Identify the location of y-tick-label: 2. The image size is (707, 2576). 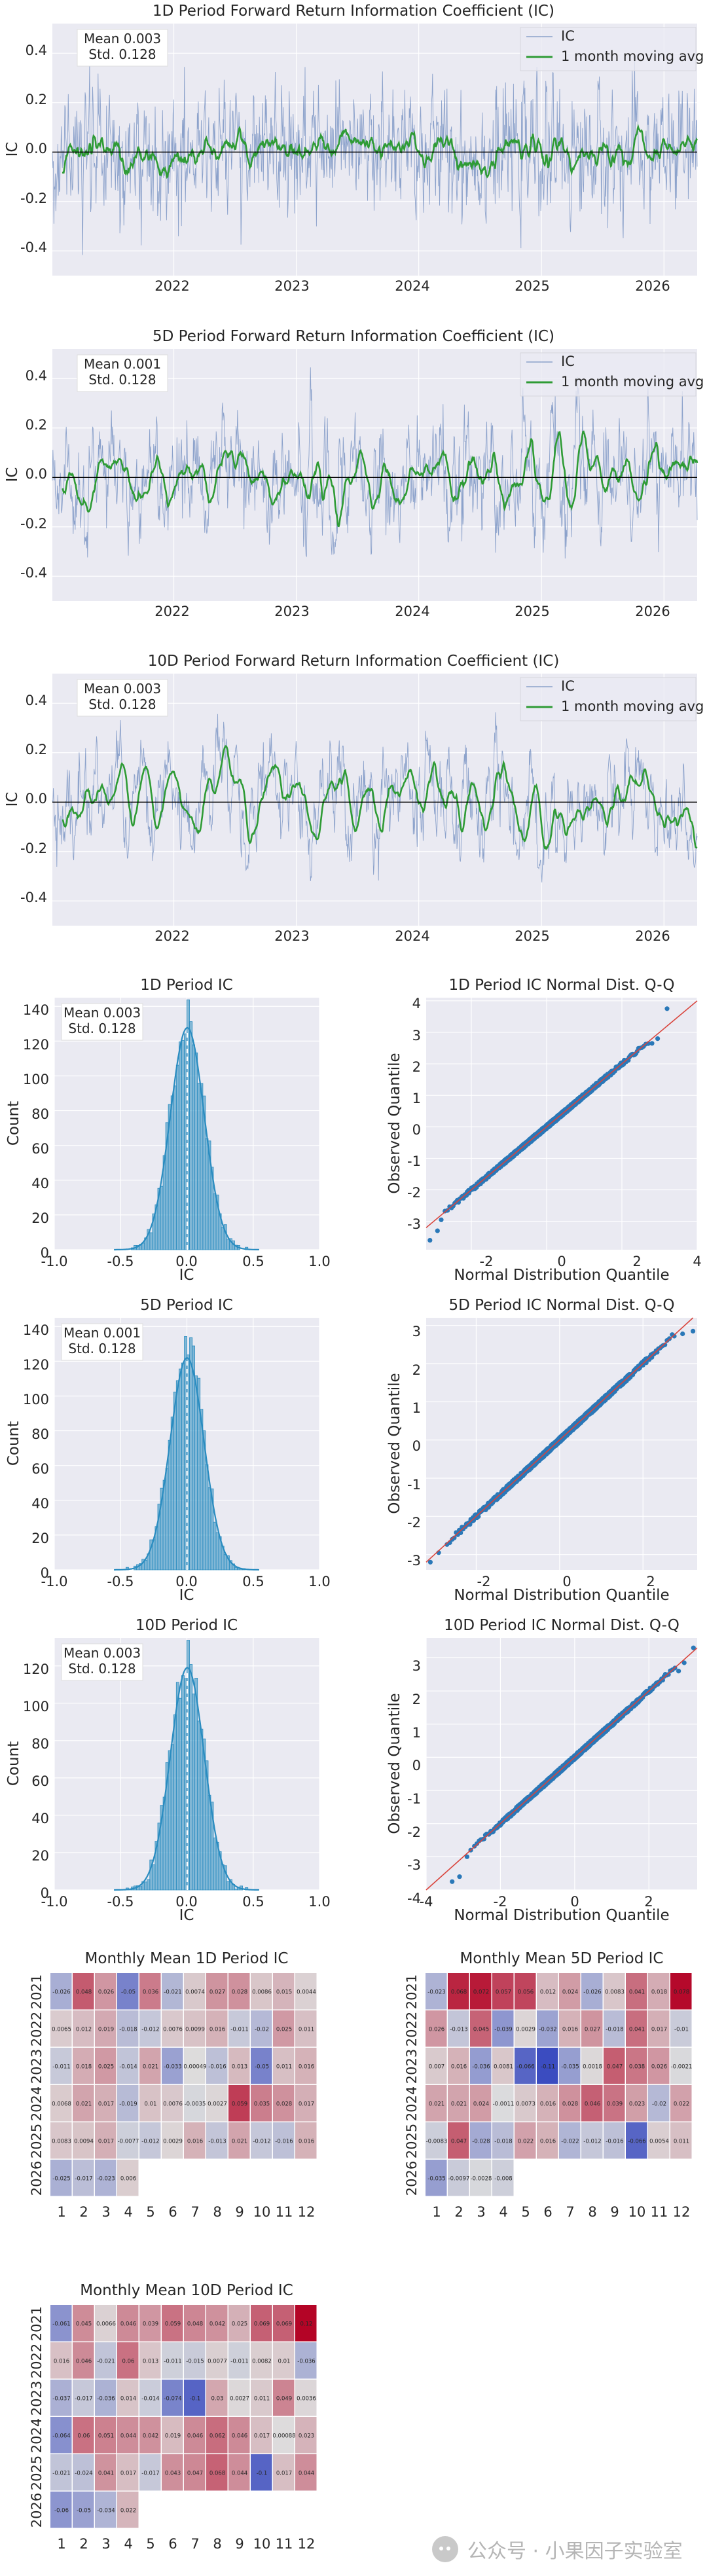
(416, 1067).